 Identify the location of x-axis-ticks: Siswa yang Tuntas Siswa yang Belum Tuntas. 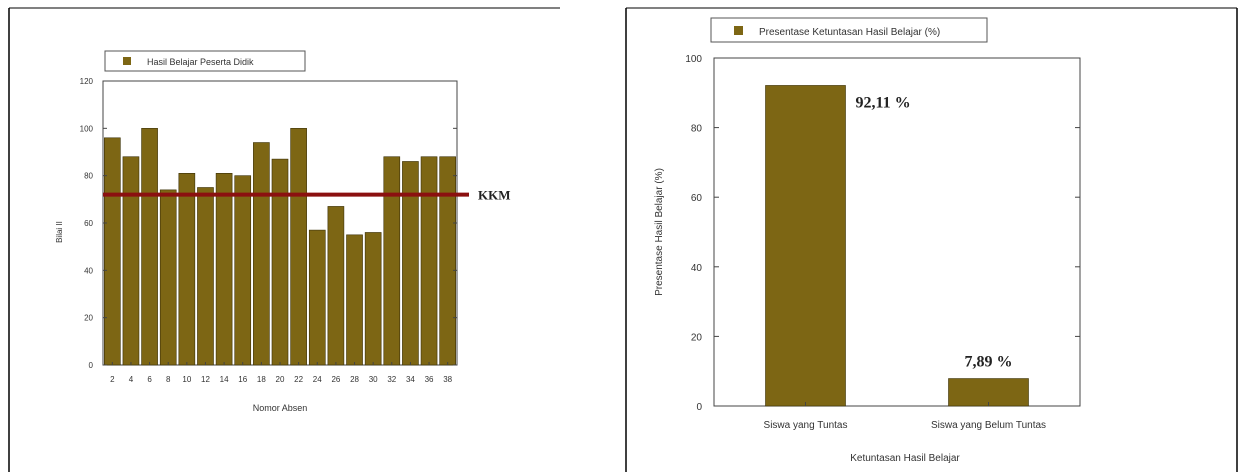
(905, 416).